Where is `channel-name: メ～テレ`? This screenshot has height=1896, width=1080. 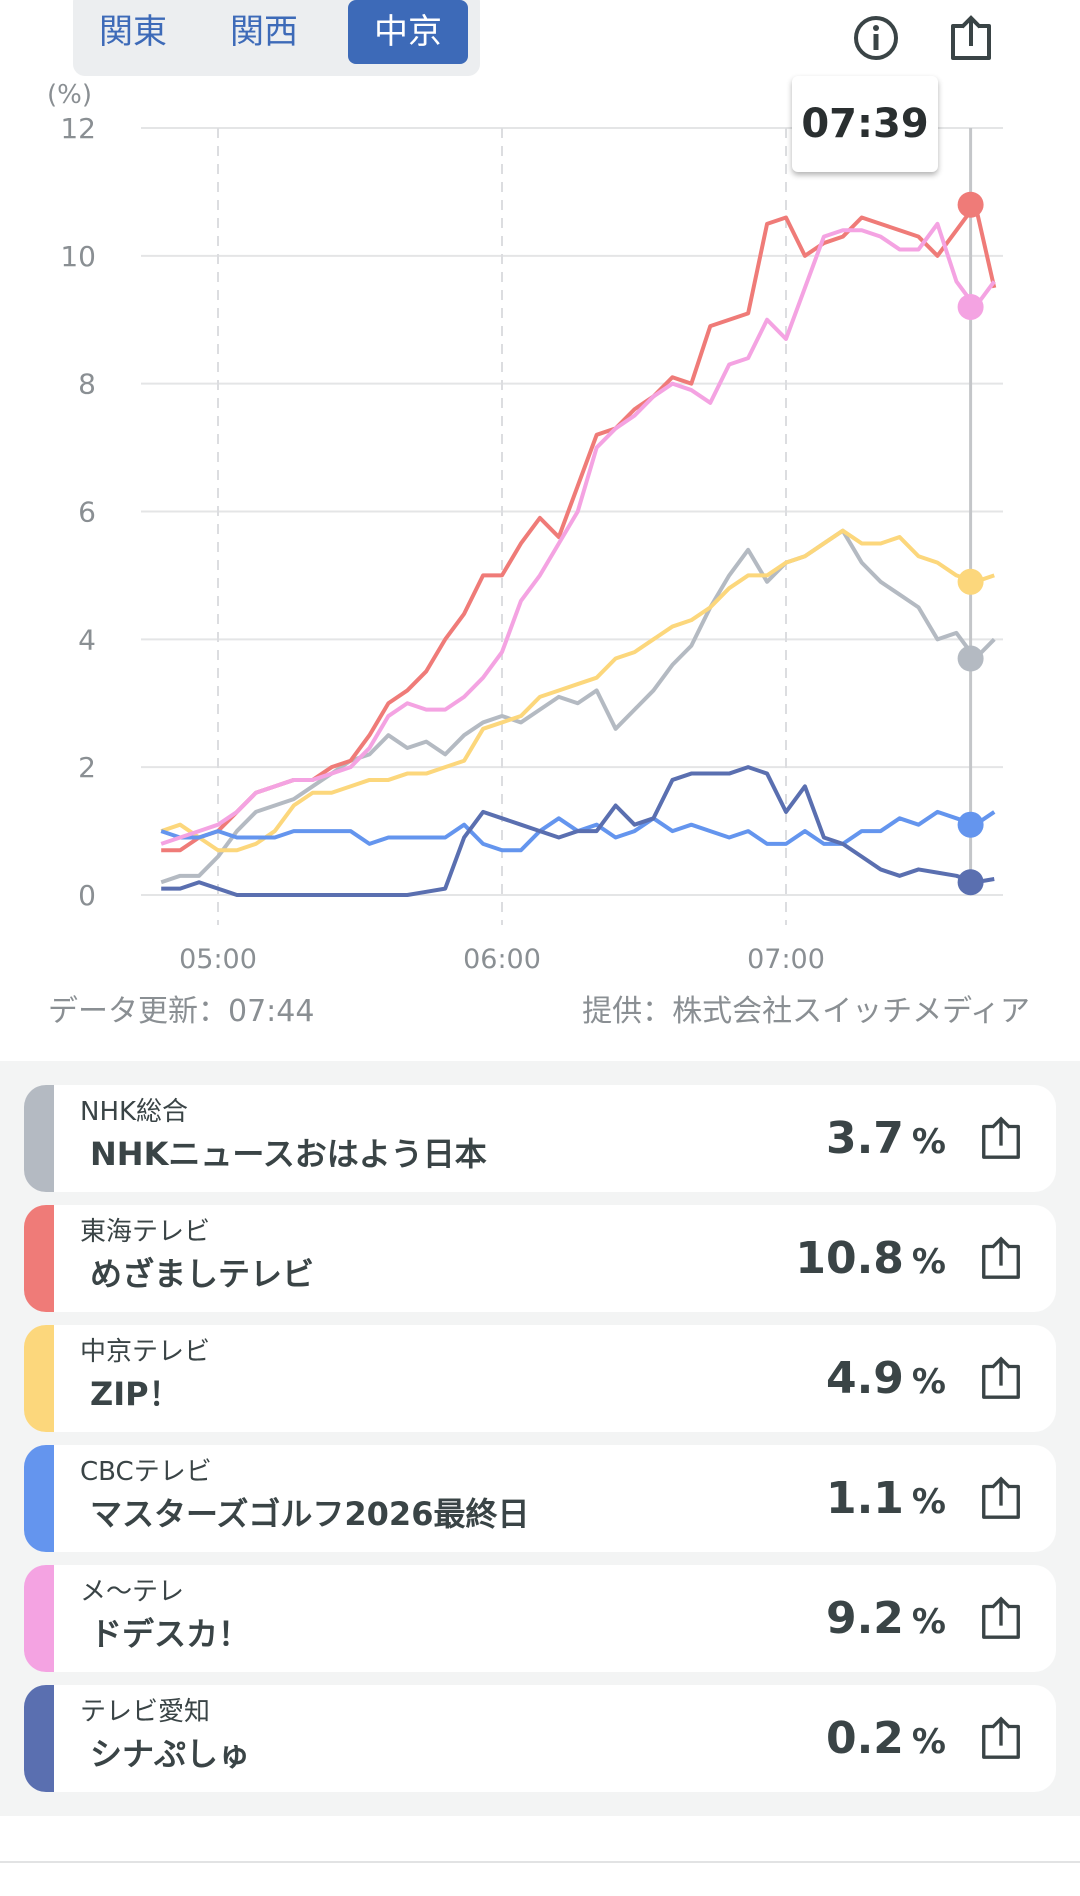
channel-name: メ～テレ is located at coordinates (132, 1592).